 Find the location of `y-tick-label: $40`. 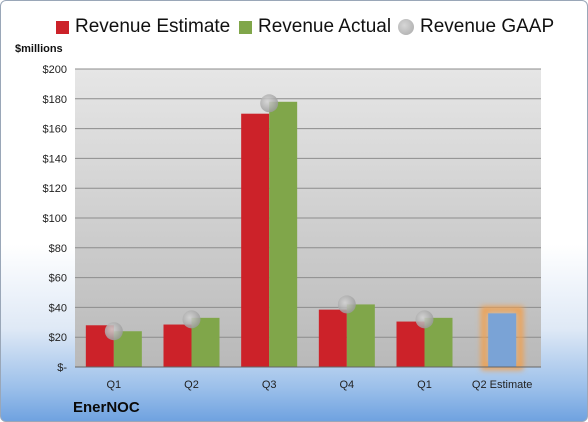

y-tick-label: $40 is located at coordinates (58, 308).